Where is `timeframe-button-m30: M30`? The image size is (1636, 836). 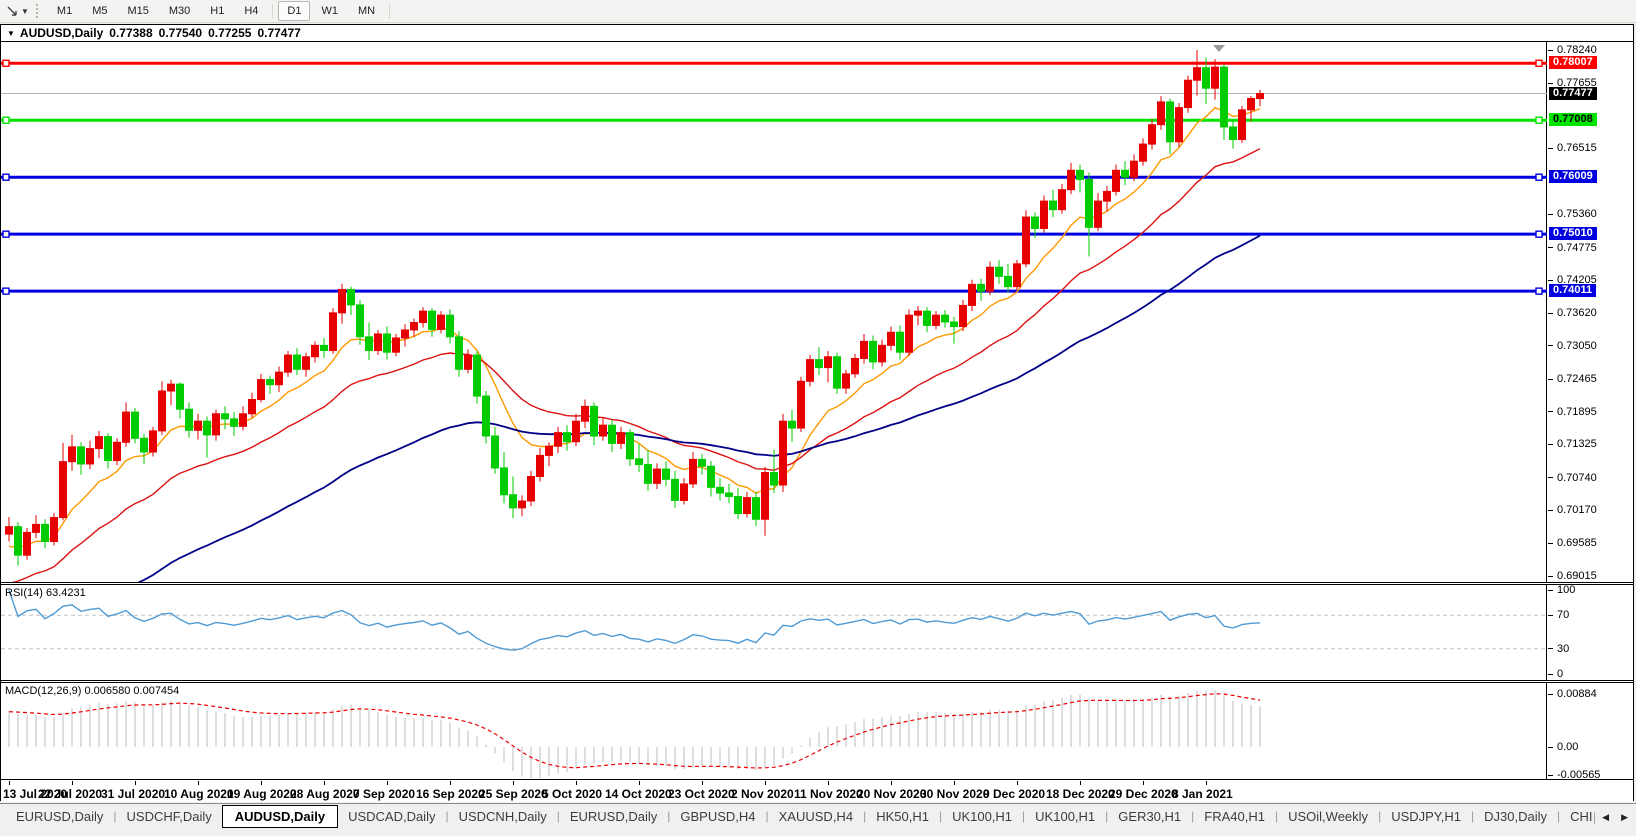 timeframe-button-m30: M30 is located at coordinates (179, 11).